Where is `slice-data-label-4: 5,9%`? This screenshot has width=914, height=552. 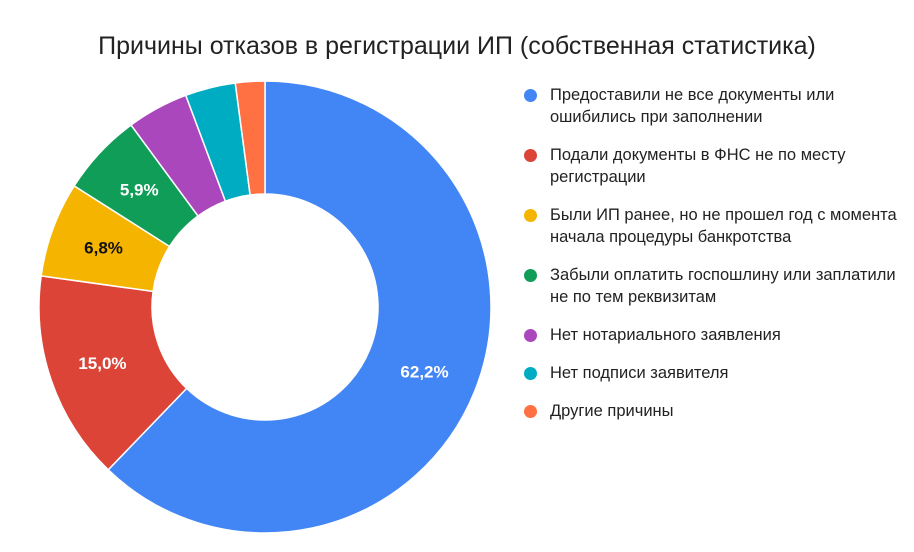
slice-data-label-4: 5,9% is located at coordinates (139, 190).